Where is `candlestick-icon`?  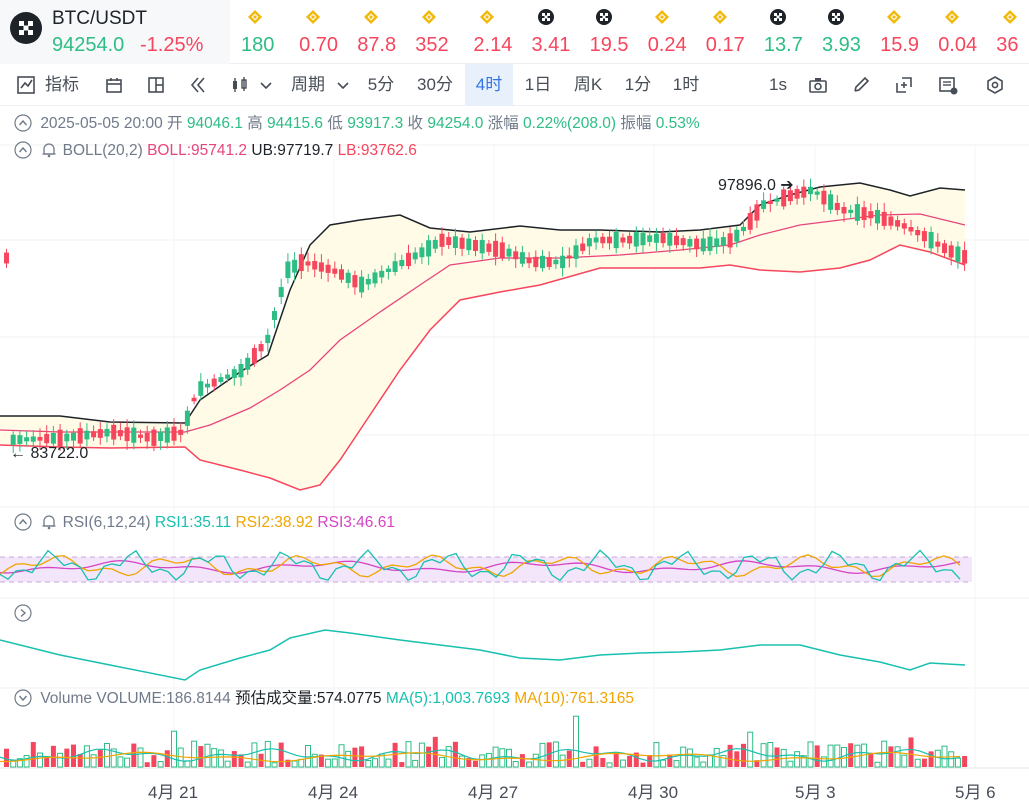
candlestick-icon is located at coordinates (240, 85).